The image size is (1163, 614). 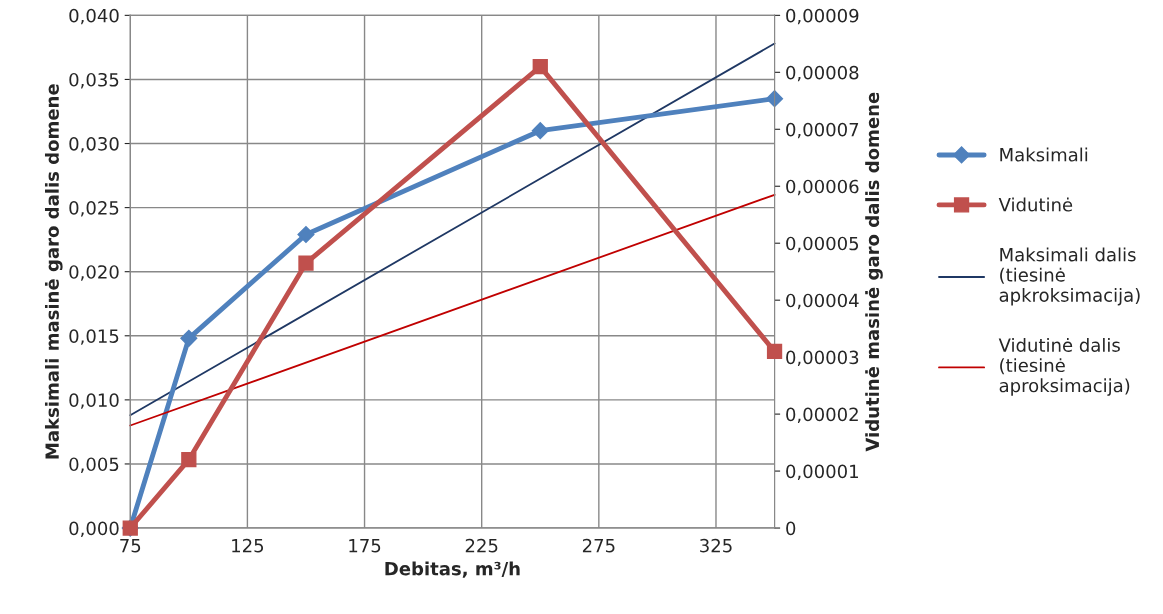 I want to click on x-tick-label: 175, so click(x=365, y=546).